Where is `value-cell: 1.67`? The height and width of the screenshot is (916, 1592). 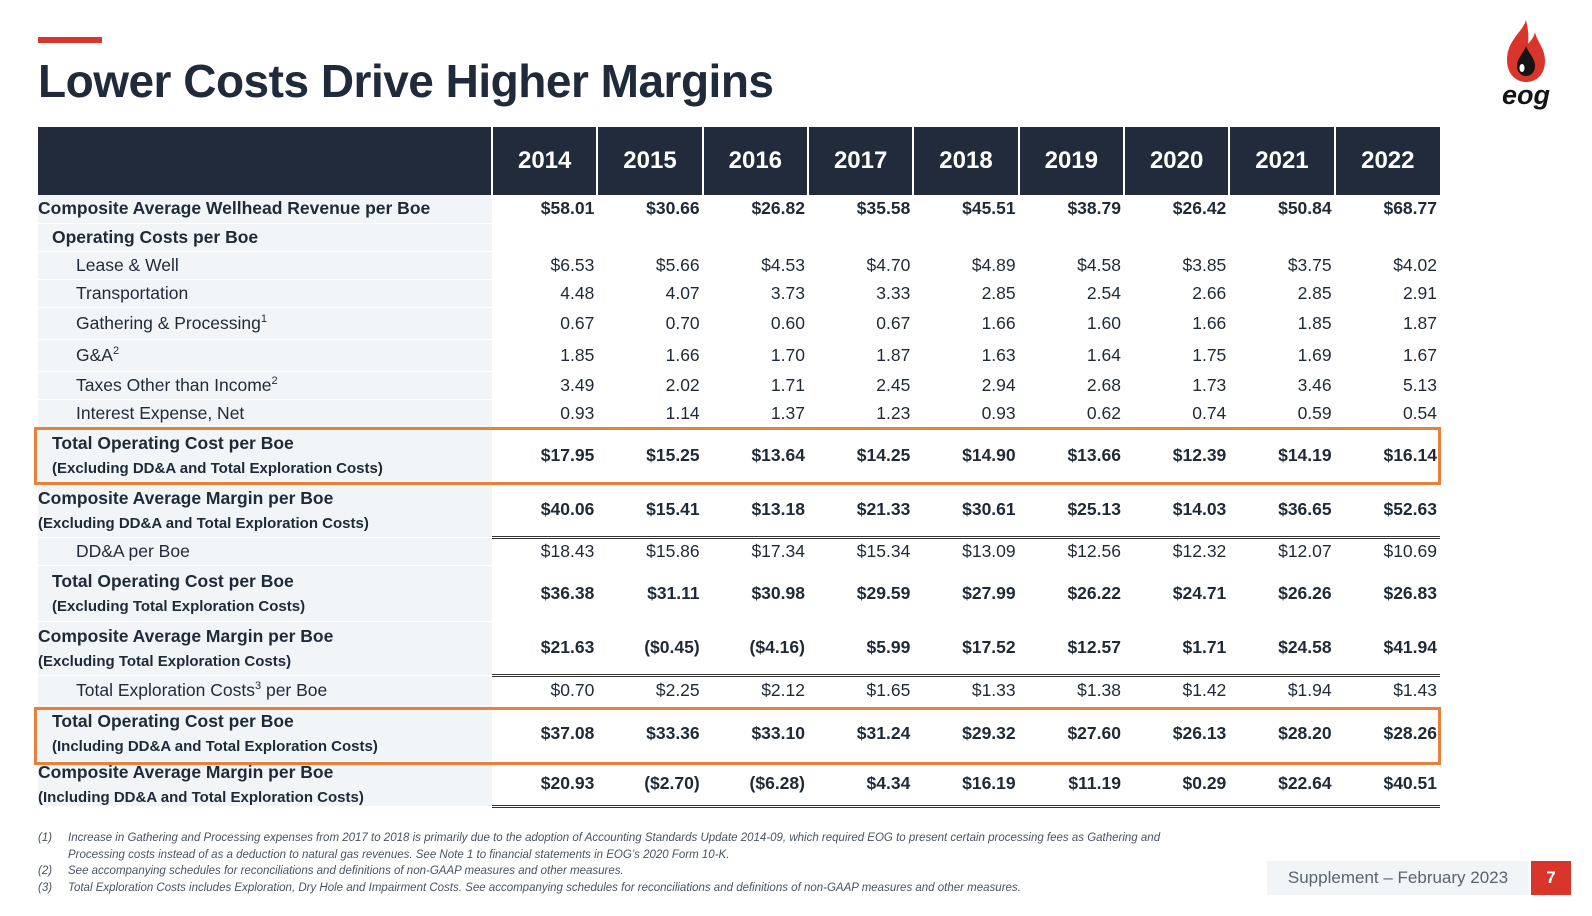
value-cell: 1.67 is located at coordinates (1387, 355).